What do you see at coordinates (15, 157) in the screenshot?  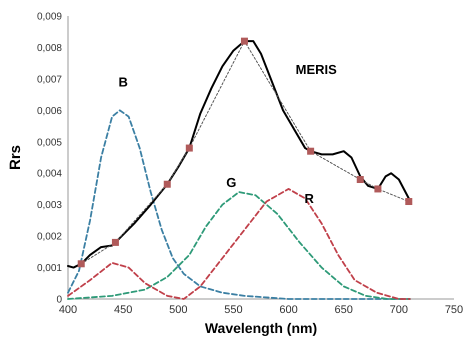 I see `y-axis-title: Rrs` at bounding box center [15, 157].